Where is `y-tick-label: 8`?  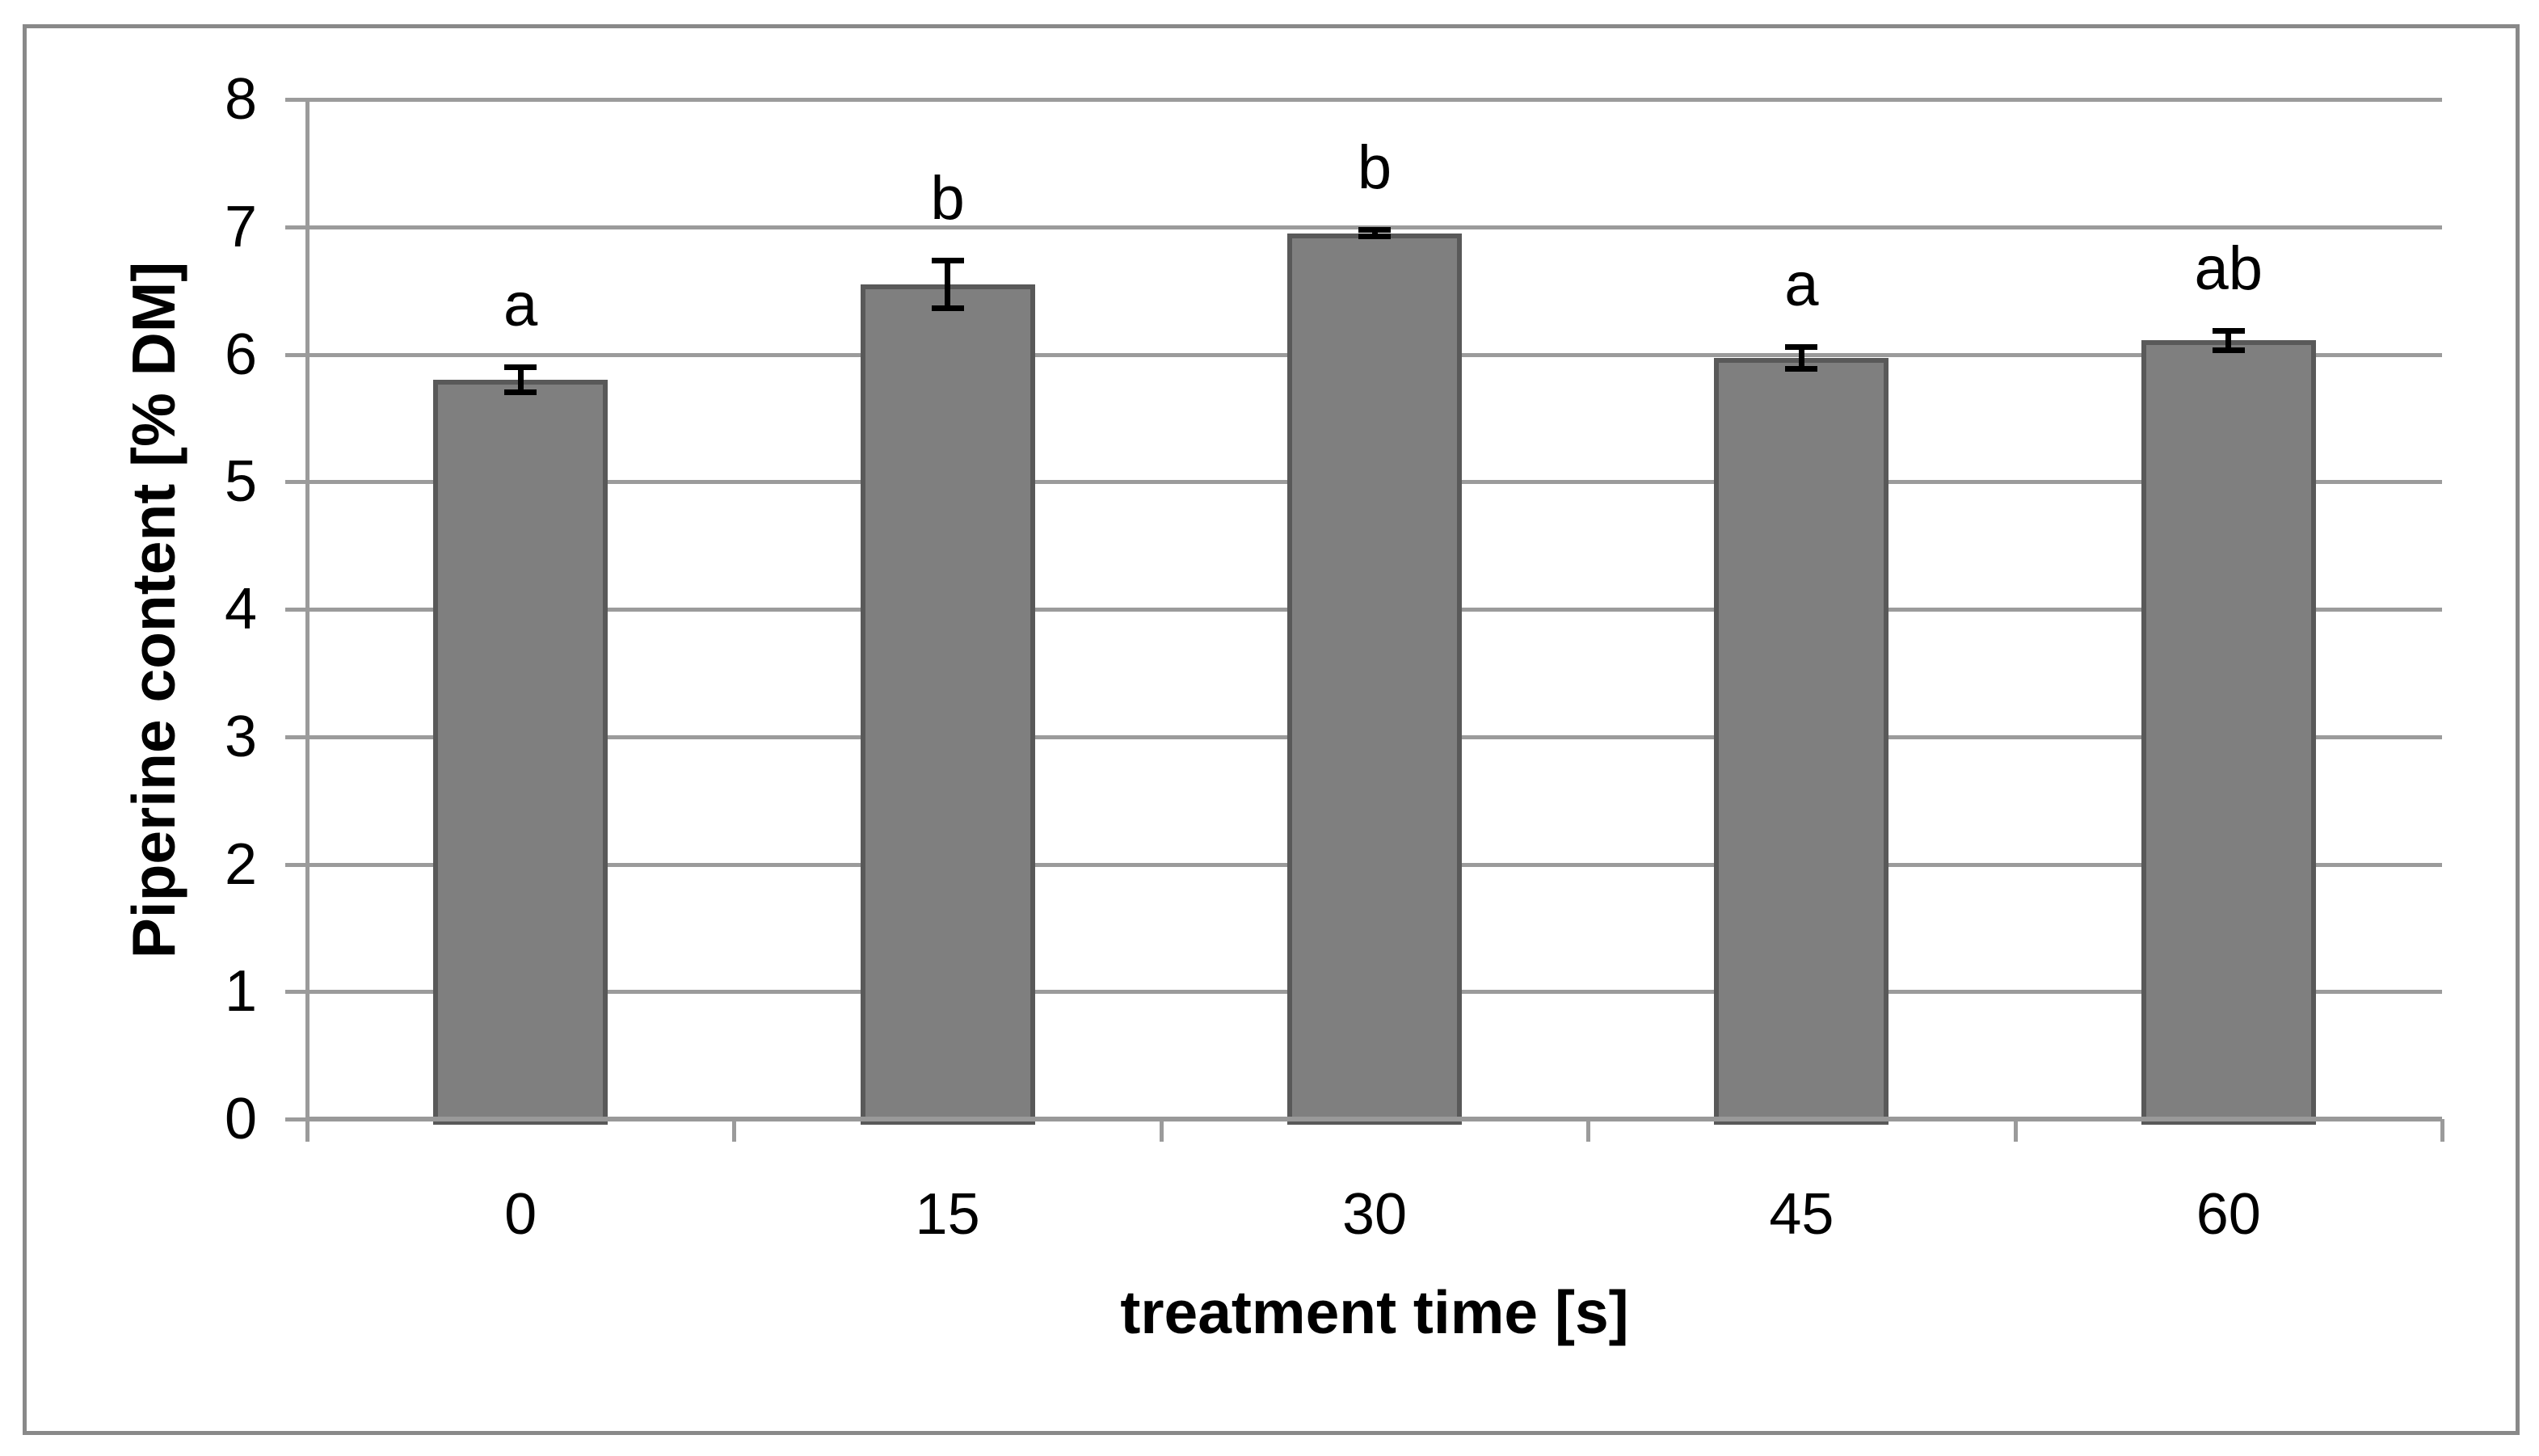 y-tick-label: 8 is located at coordinates (240, 100).